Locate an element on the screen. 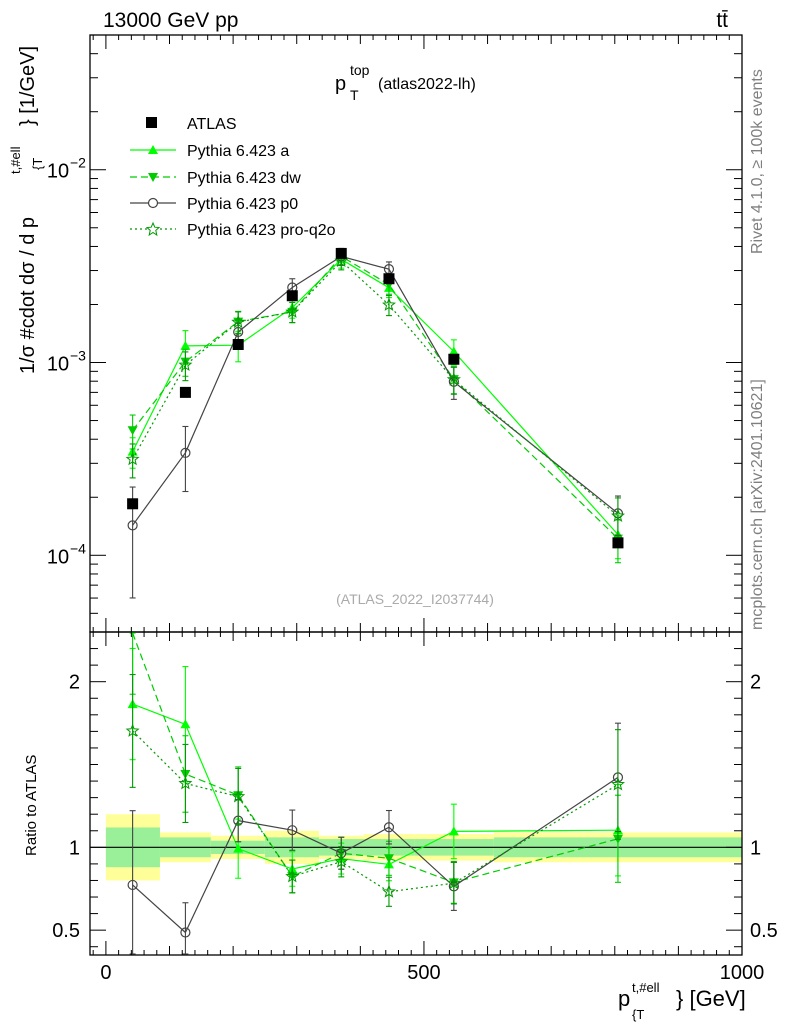 Image resolution: width=786 pixels, height=1024 pixels. analysis-id: (ATLAS_2022_I2037744) is located at coordinates (415, 599).